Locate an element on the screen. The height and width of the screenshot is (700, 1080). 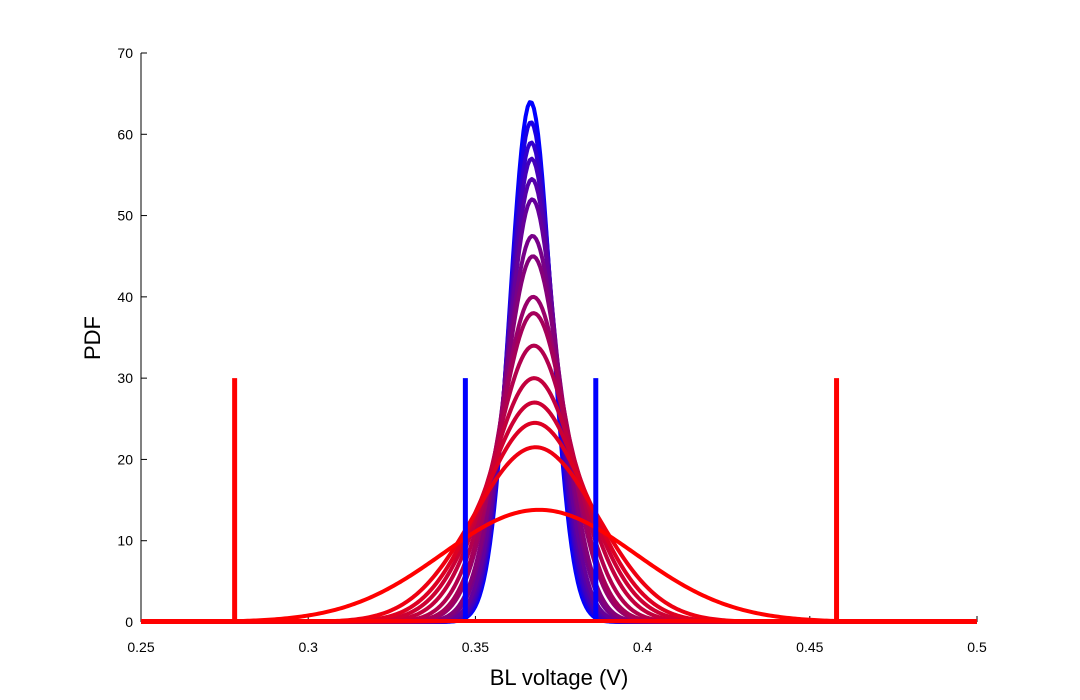
y-tick-label: 60 is located at coordinates (125, 134).